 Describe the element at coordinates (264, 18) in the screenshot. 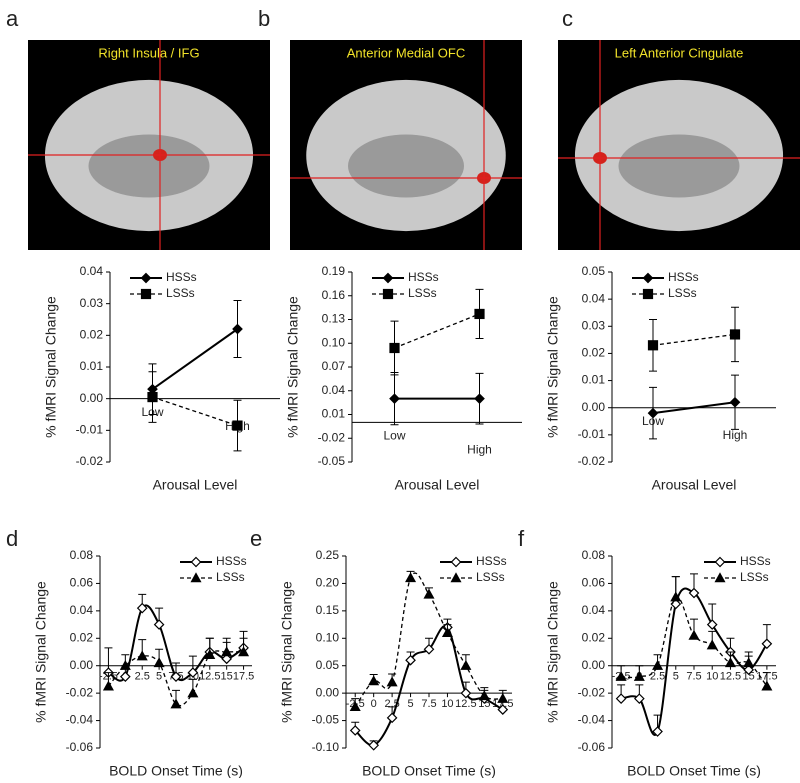

I see `panel-letter: b` at that location.